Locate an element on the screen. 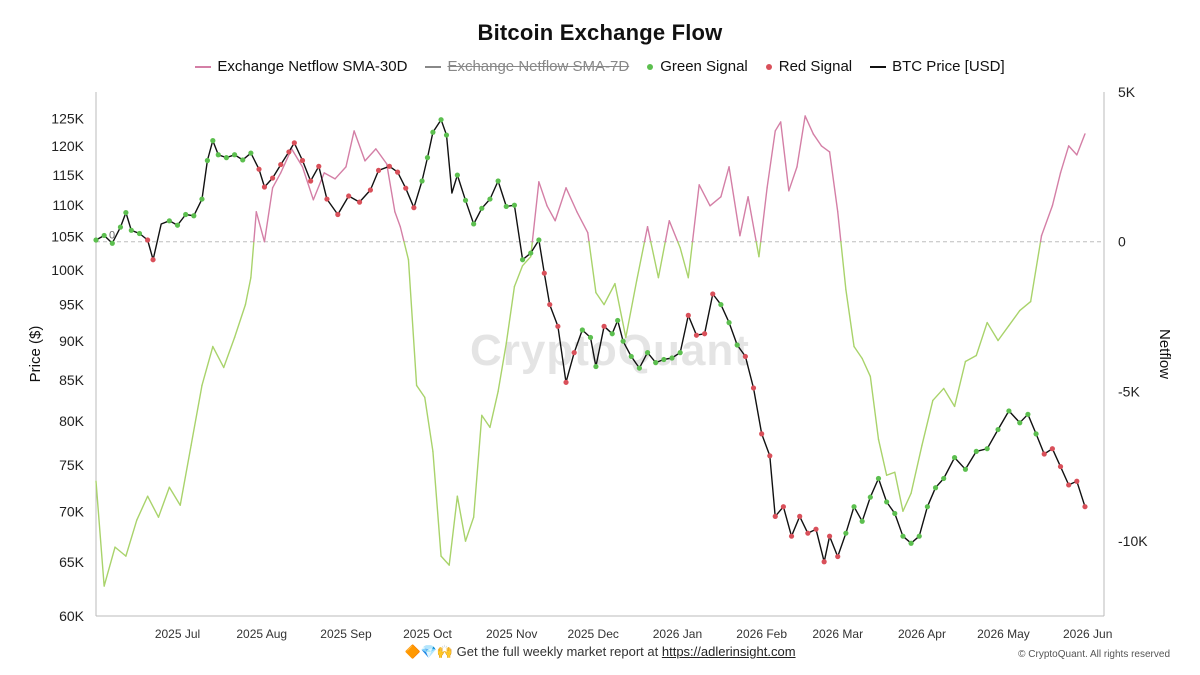 This screenshot has width=1200, height=675. legend-marker is located at coordinates (768, 66).